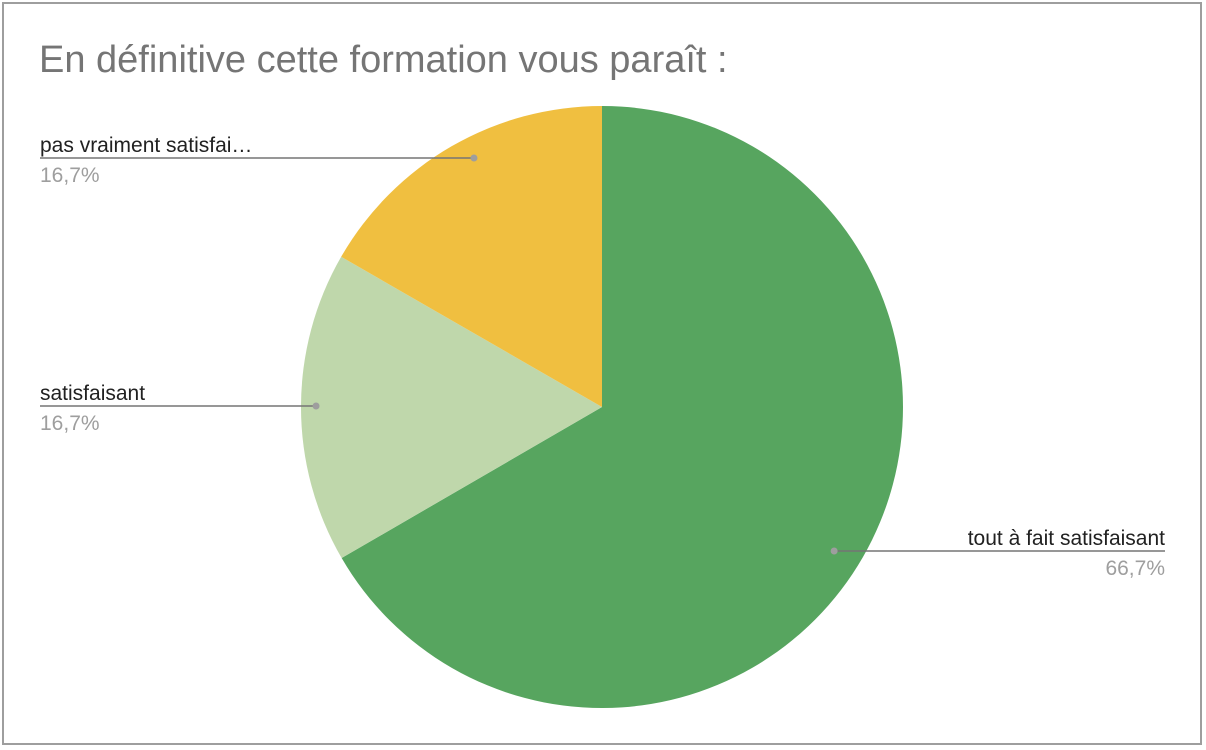 The height and width of the screenshot is (750, 1206). What do you see at coordinates (70, 175) in the screenshot?
I see `slice-percent-2: 16,7%` at bounding box center [70, 175].